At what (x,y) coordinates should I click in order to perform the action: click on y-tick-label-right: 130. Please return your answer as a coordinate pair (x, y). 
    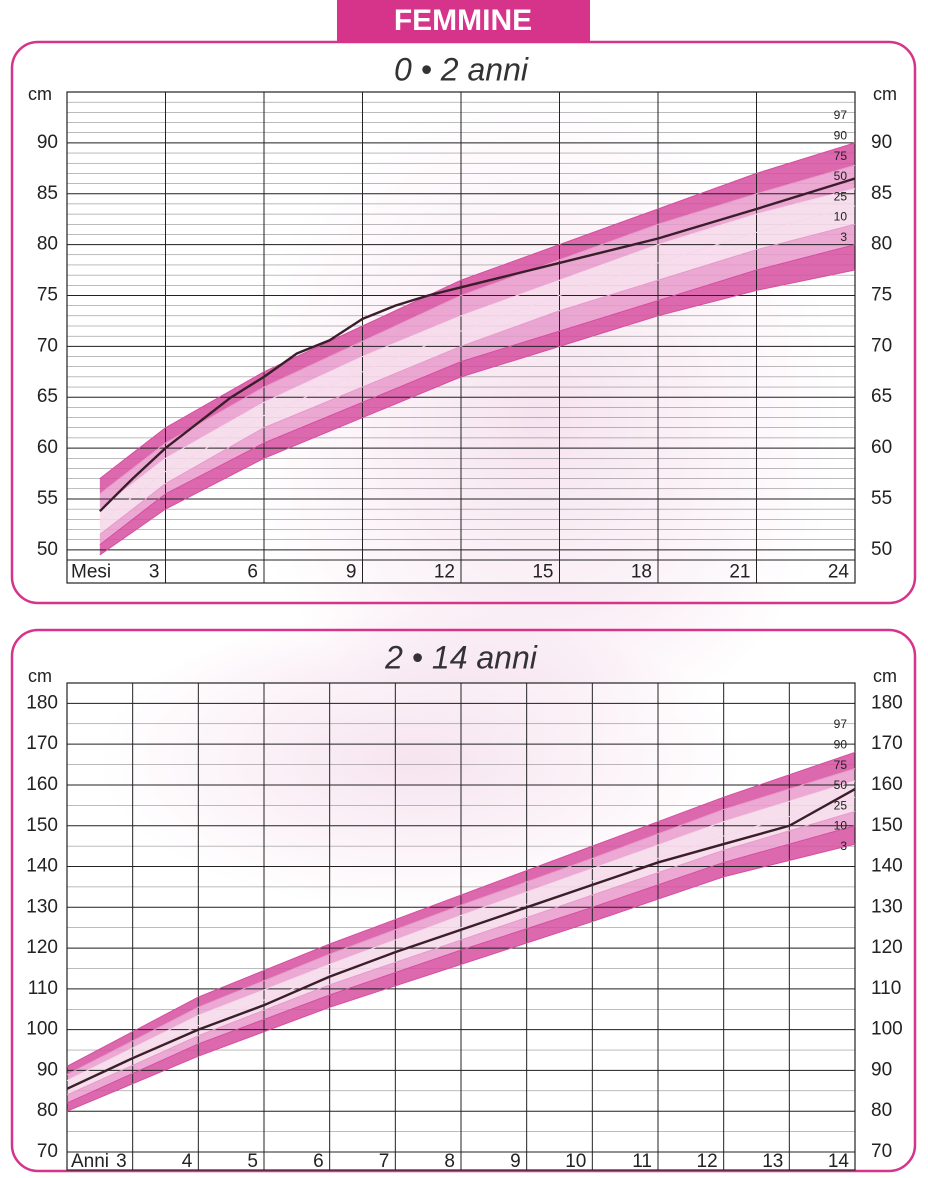
    Looking at the image, I should click on (887, 906).